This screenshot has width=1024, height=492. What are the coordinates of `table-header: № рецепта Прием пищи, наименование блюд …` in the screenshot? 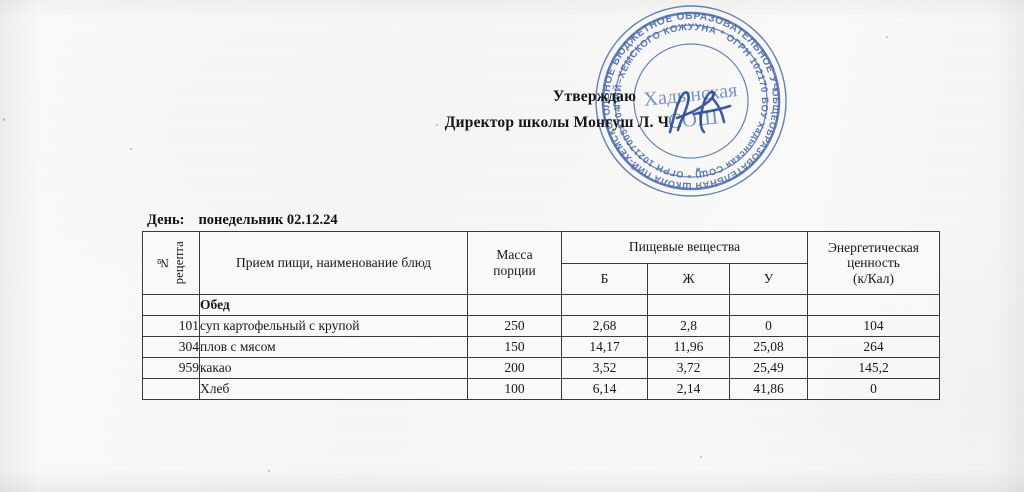 It's located at (541, 263).